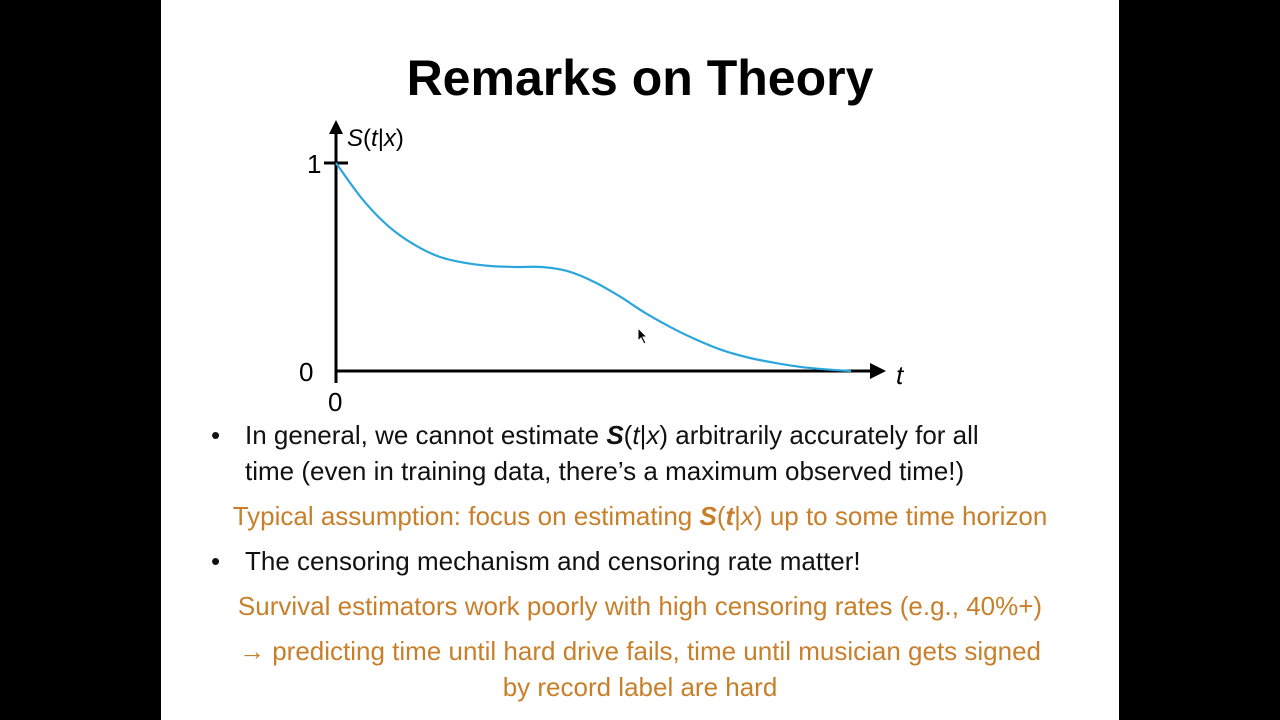 The height and width of the screenshot is (720, 1280). Describe the element at coordinates (336, 127) in the screenshot. I see `y-axis-arrow` at that location.